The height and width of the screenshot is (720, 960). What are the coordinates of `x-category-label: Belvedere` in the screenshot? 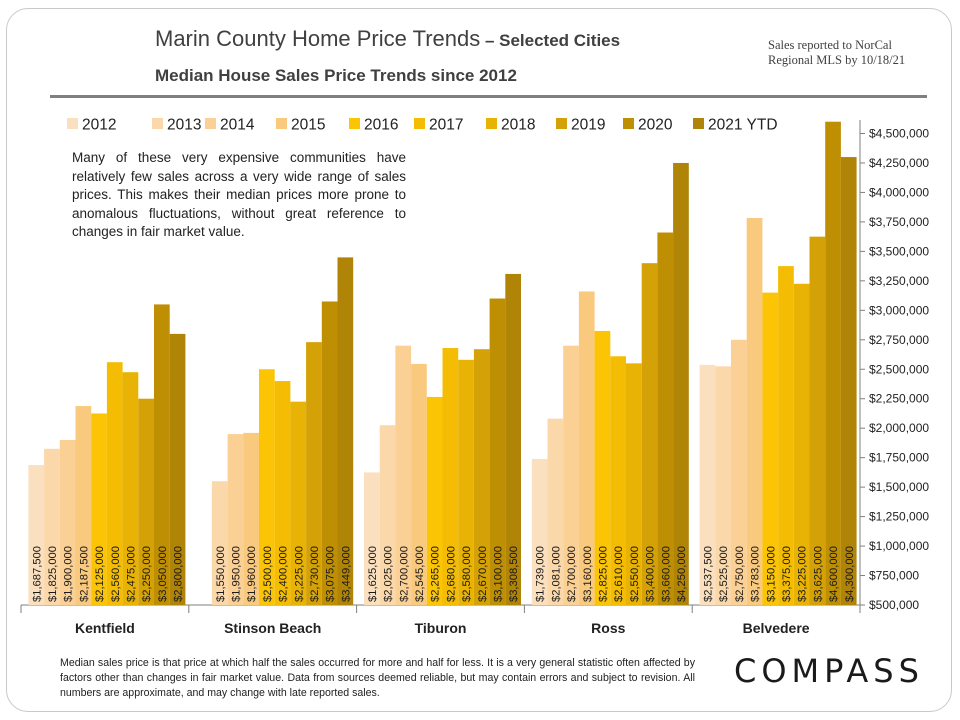 It's located at (776, 628).